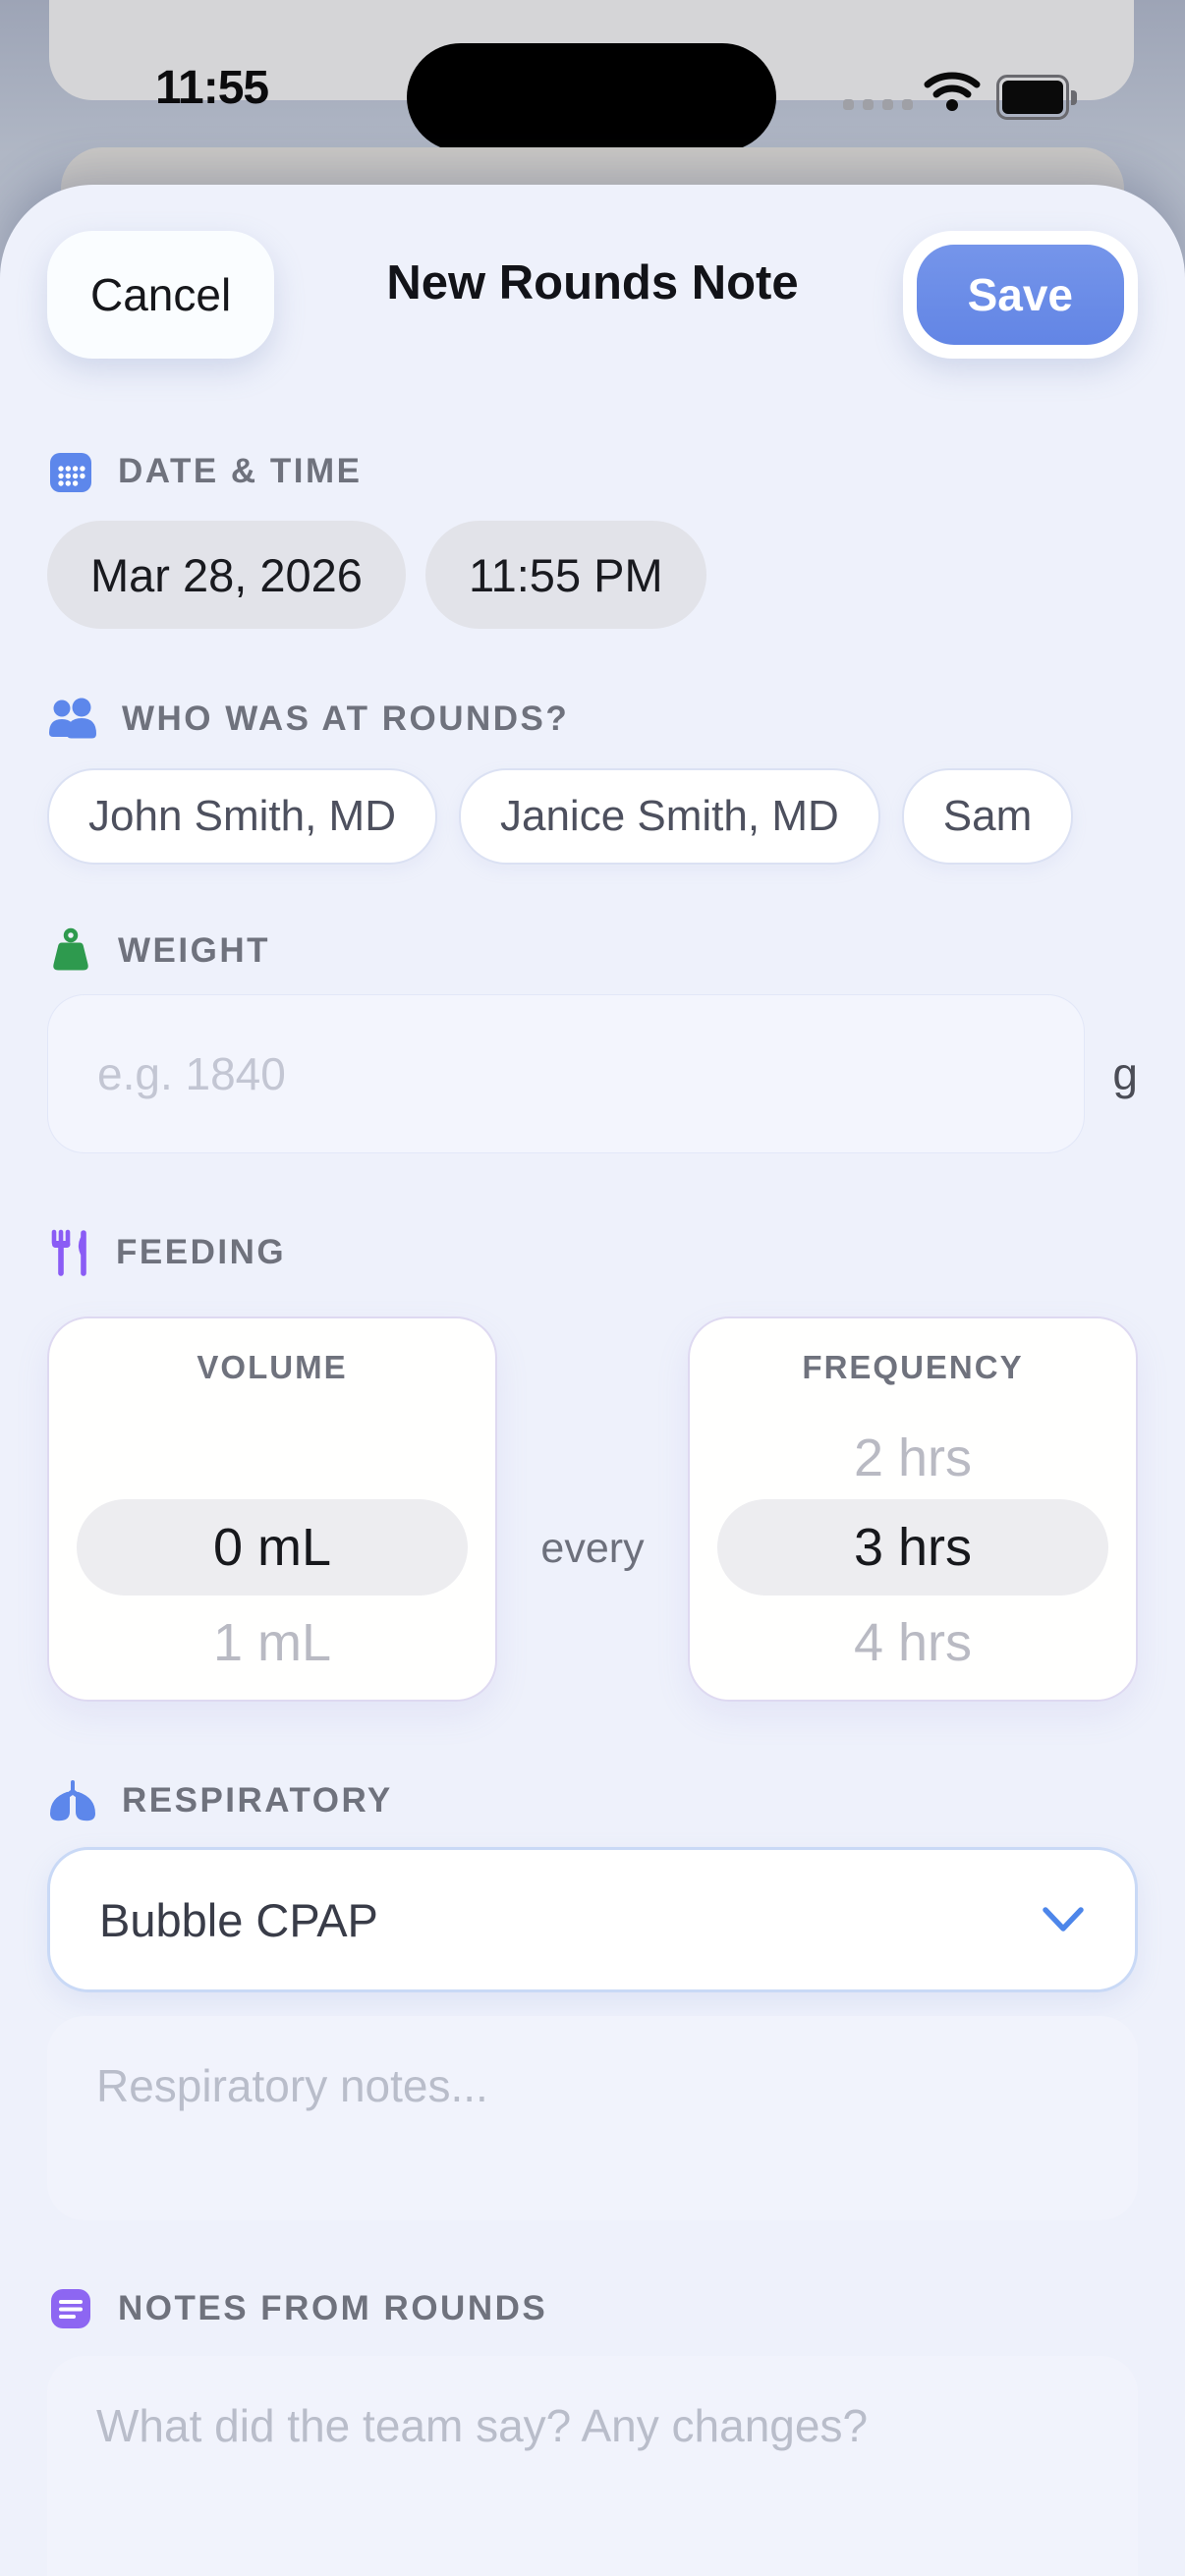  Describe the element at coordinates (953, 91) in the screenshot. I see `wifi-icon` at that location.